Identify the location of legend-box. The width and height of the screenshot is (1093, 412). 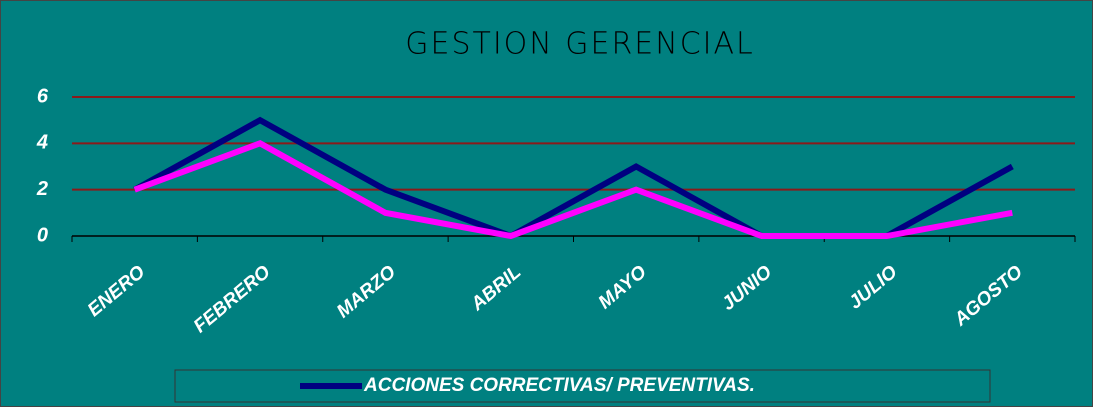
(582, 386).